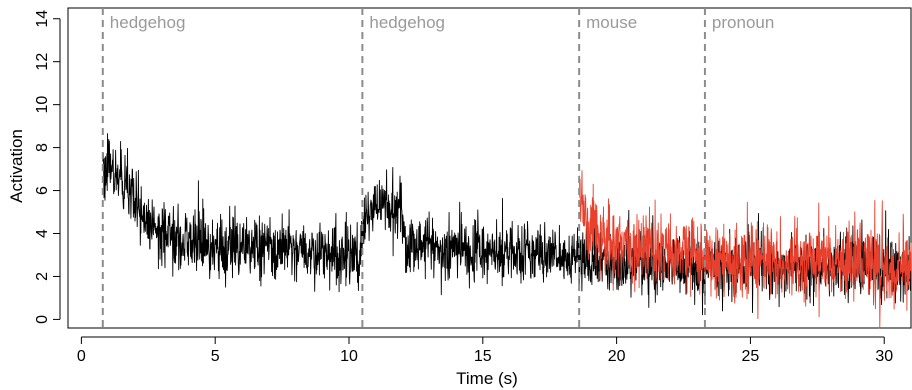 The height and width of the screenshot is (390, 912). What do you see at coordinates (47, 167) in the screenshot?
I see `y-axis: 0 2 4 6 8 10 12 14` at bounding box center [47, 167].